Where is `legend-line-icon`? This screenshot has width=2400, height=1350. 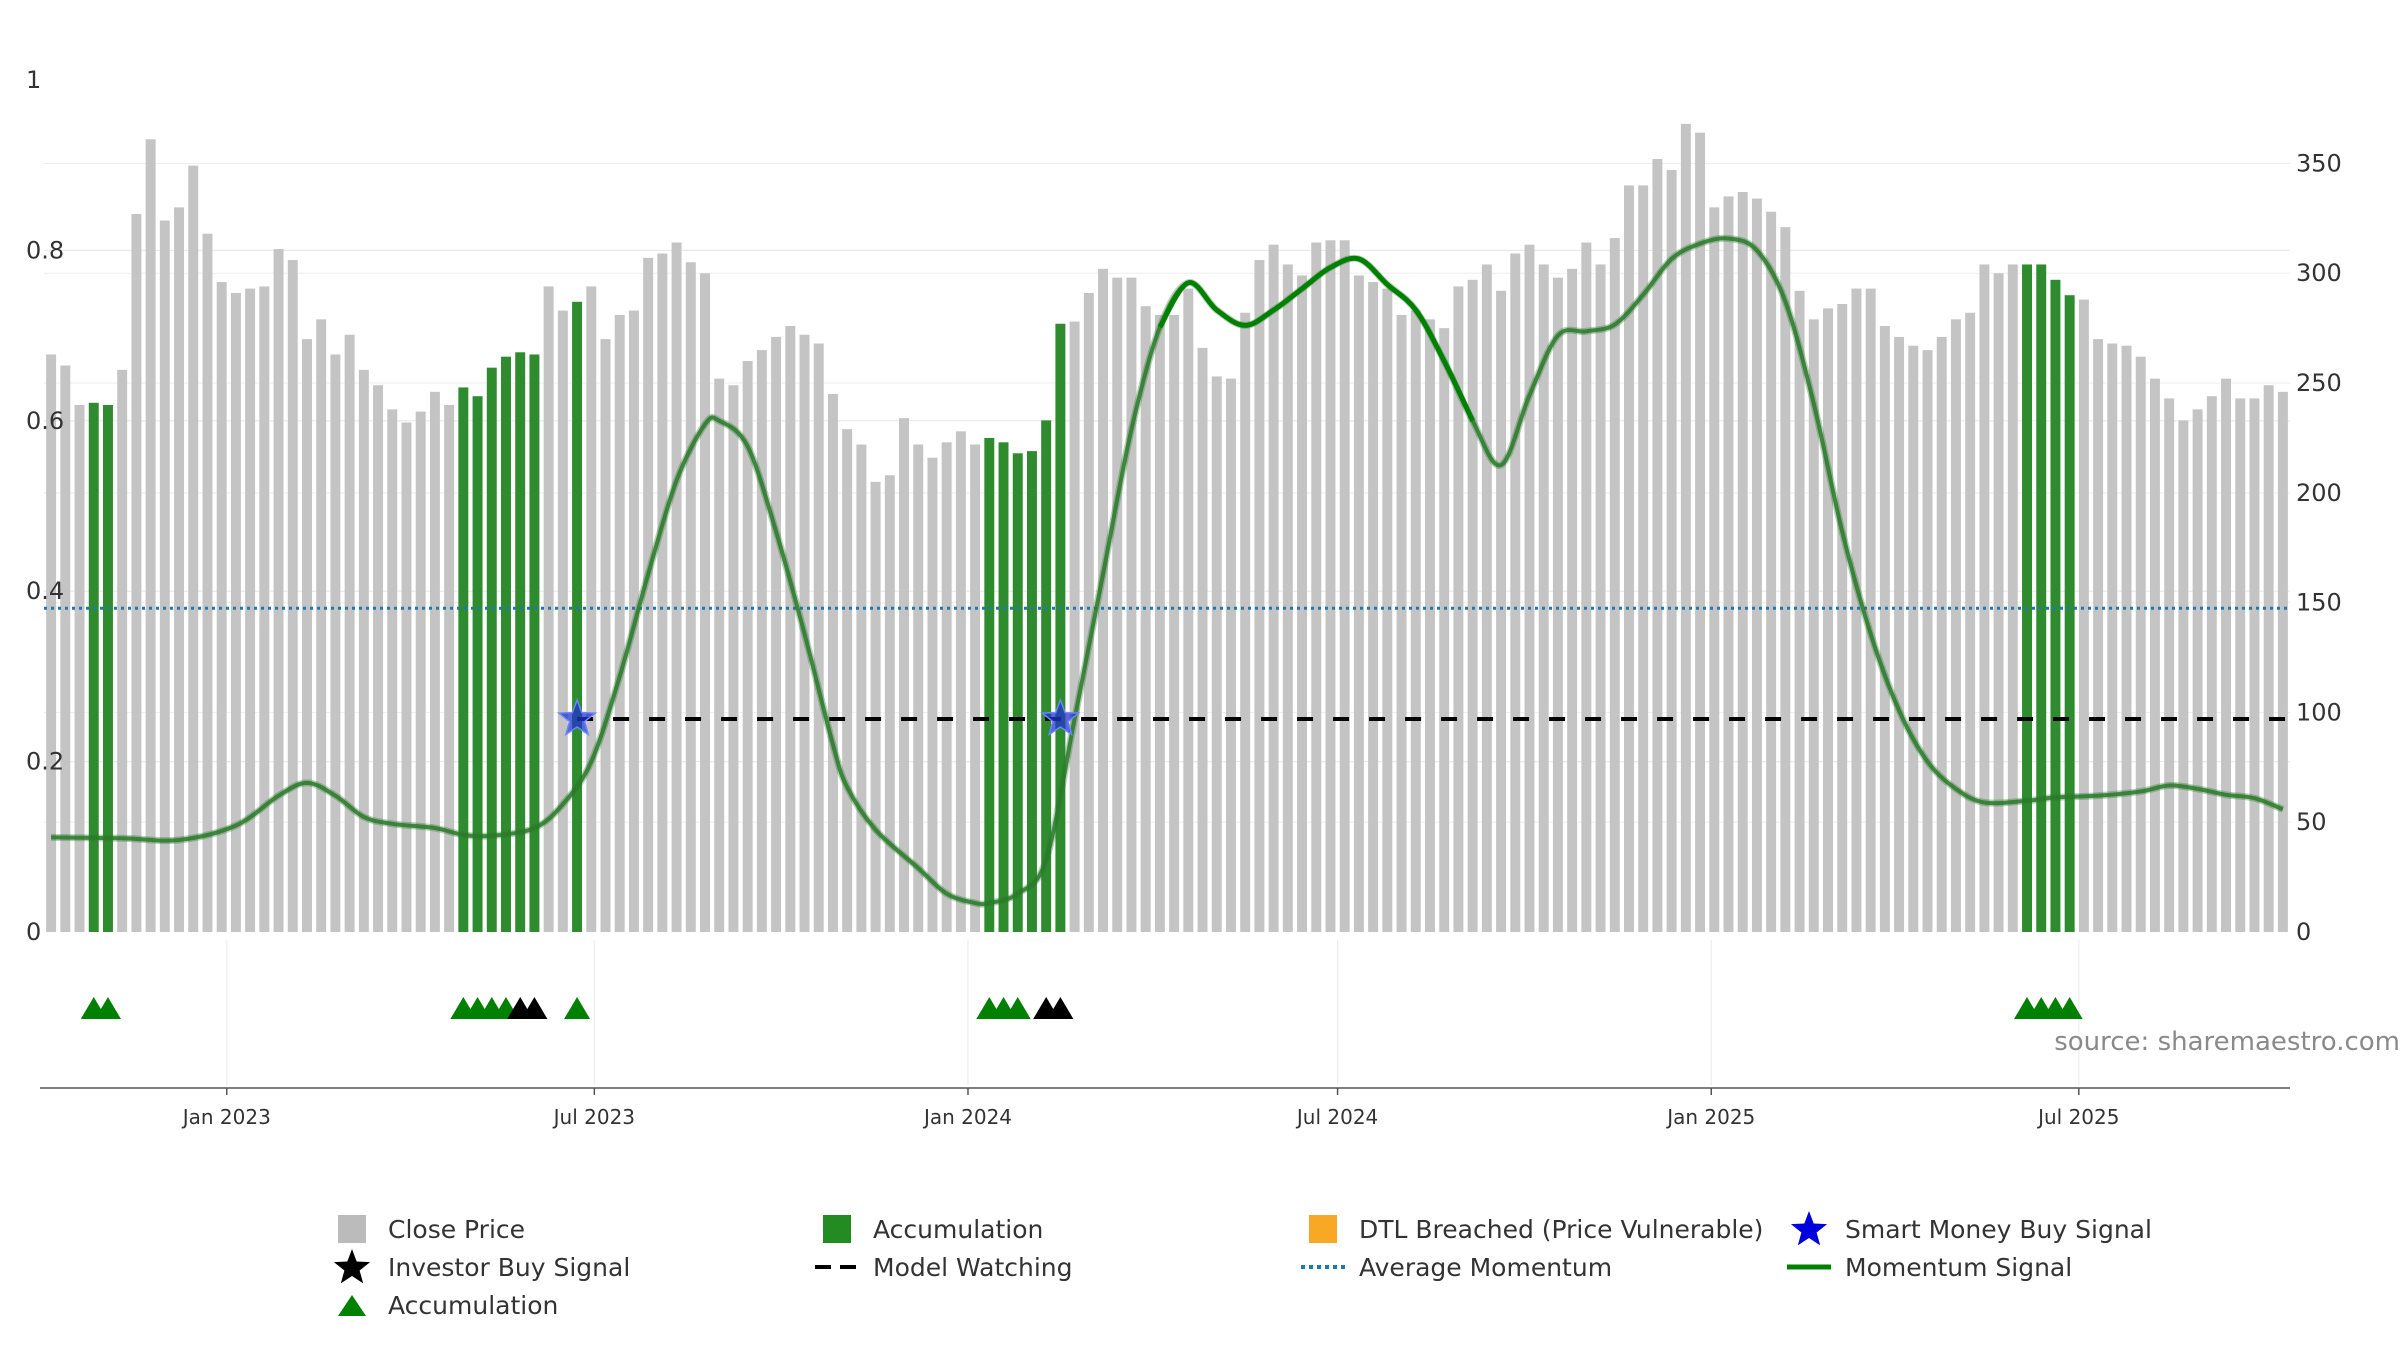 legend-line-icon is located at coordinates (1809, 1267).